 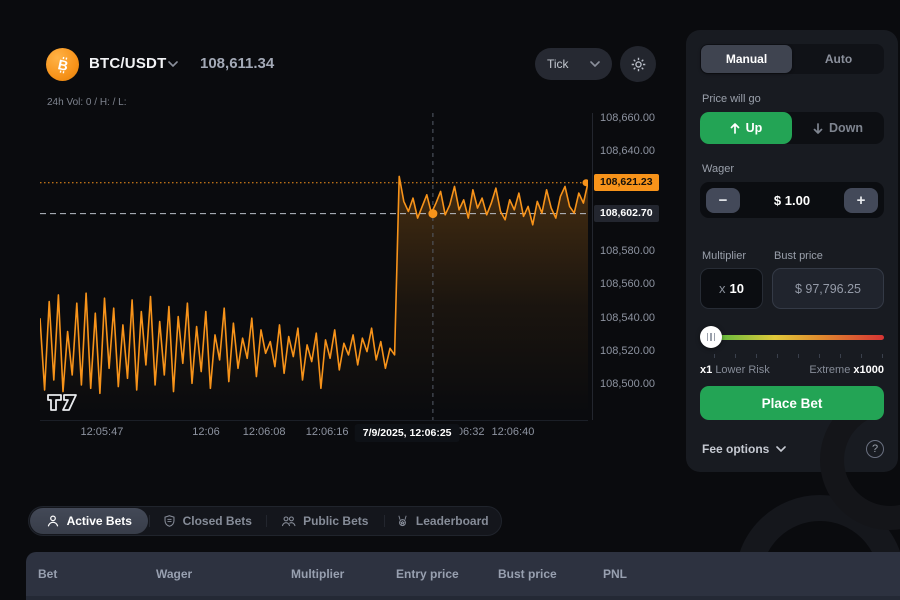 What do you see at coordinates (615, 574) in the screenshot?
I see `column-header-pnl: PNL` at bounding box center [615, 574].